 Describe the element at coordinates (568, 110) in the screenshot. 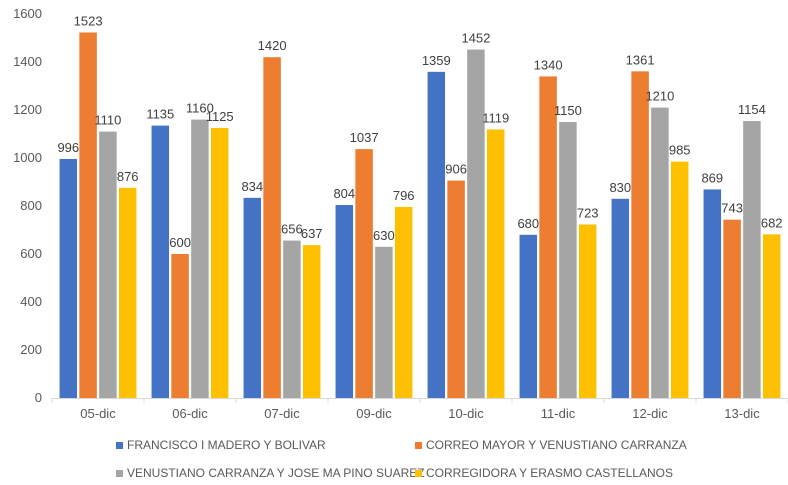

I see `data-label: 1150` at that location.